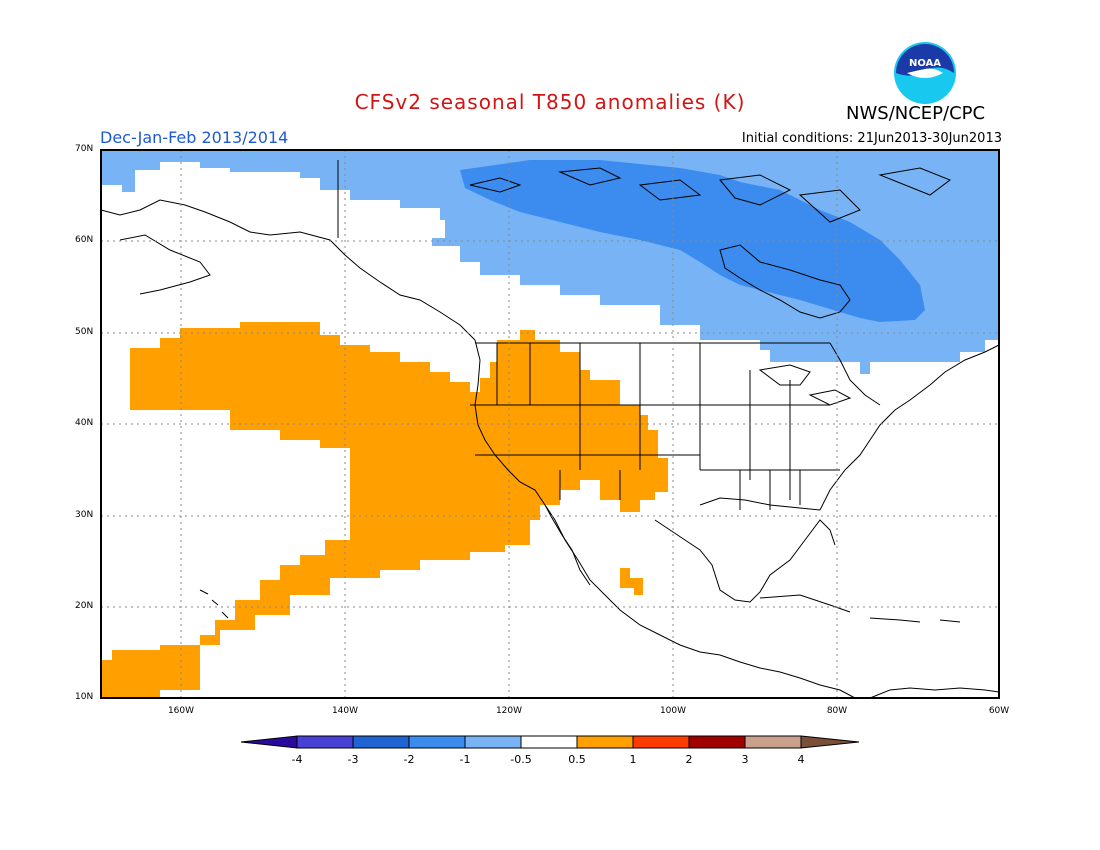 This screenshot has height=850, width=1100. What do you see at coordinates (871, 138) in the screenshot?
I see `initial-conditions: Initial conditions: 21Jun2013-30Jun2013` at bounding box center [871, 138].